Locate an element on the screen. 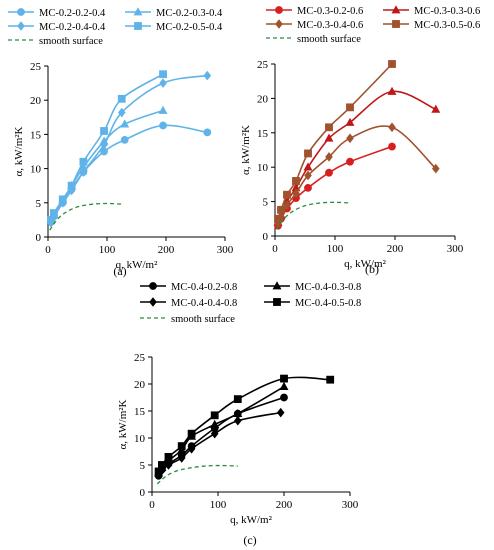  legend-label: MC-0.2-0.4-0.4 is located at coordinates (72, 27).